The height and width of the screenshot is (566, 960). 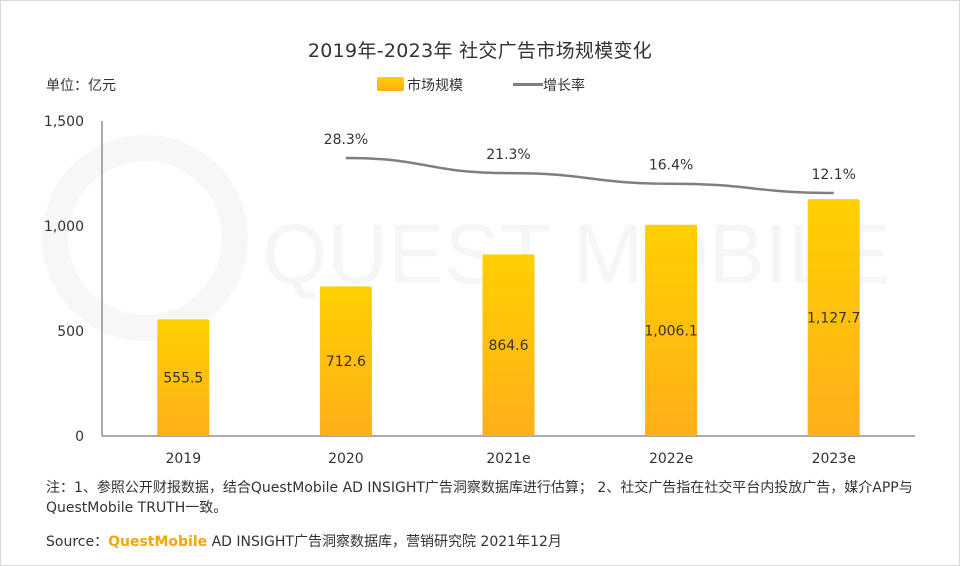 What do you see at coordinates (508, 459) in the screenshot?
I see `x-tick-label: 2021e` at bounding box center [508, 459].